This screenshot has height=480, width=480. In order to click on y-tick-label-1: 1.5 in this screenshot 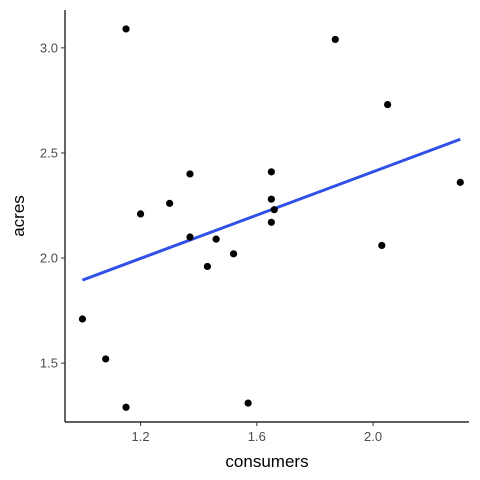, I will do `click(49, 363)`.